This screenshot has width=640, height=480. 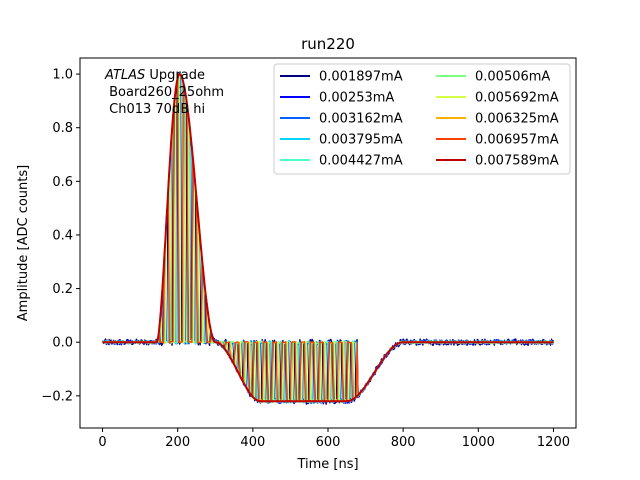 I want to click on x-tick-label: 0, so click(x=102, y=442).